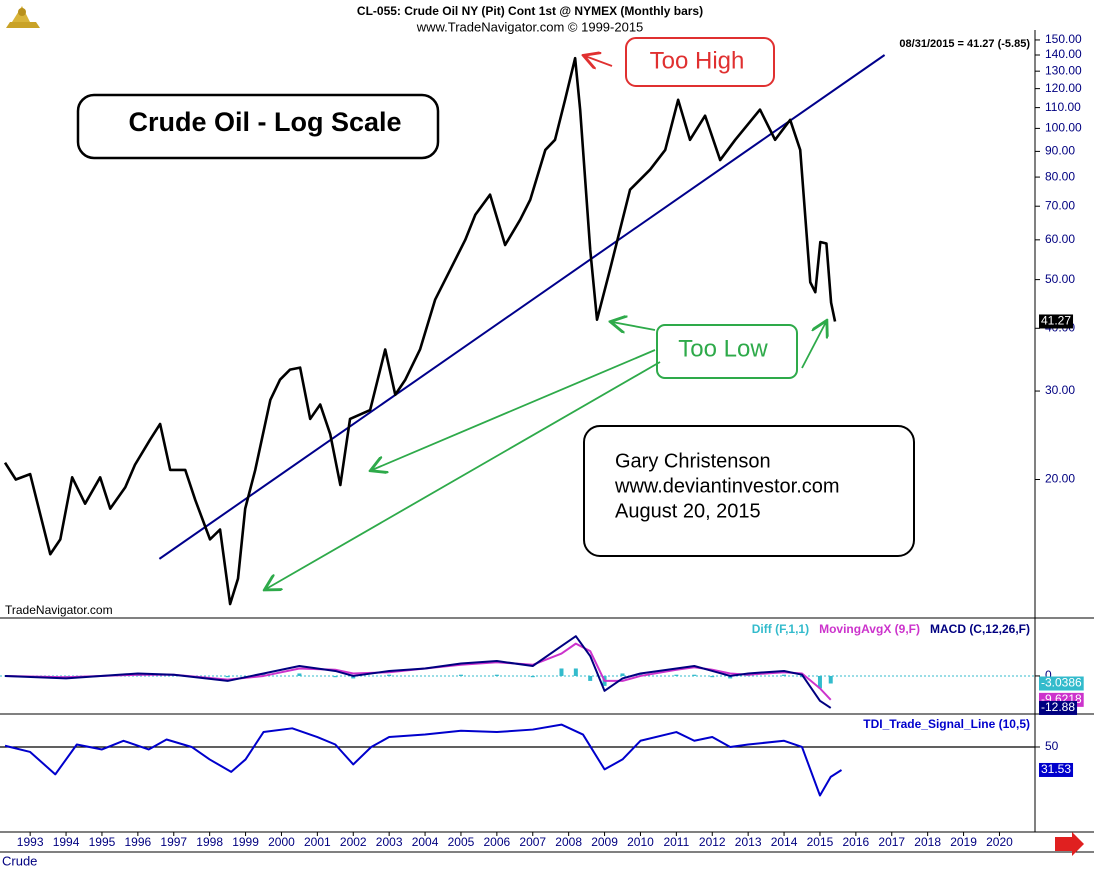 The image size is (1094, 871). What do you see at coordinates (869, 629) in the screenshot?
I see `legend-entry: MovingAvgX (9,F)` at bounding box center [869, 629].